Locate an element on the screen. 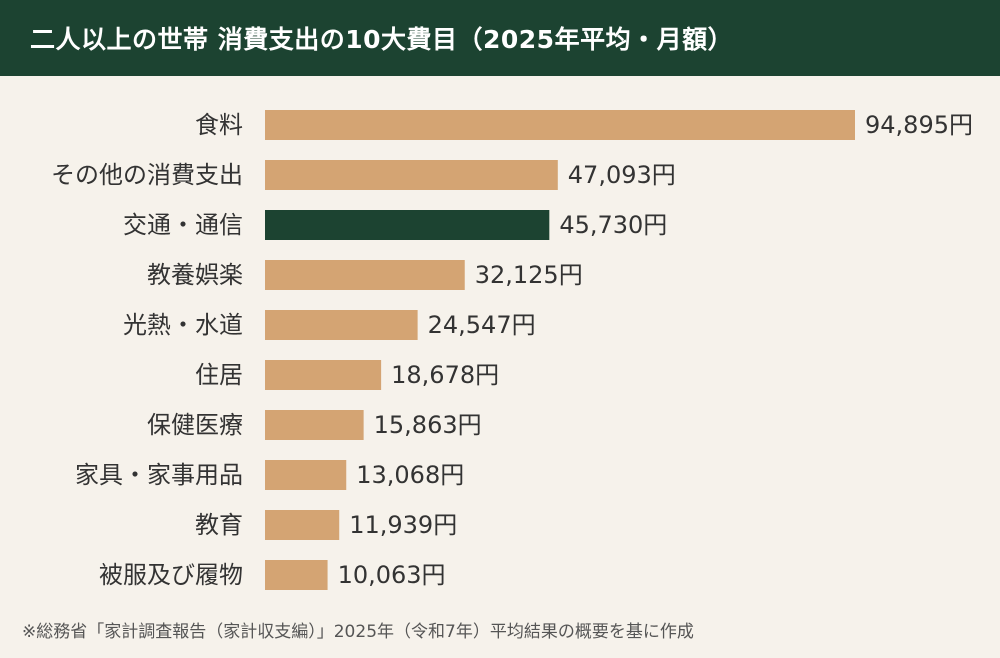 The height and width of the screenshot is (658, 1000). value-label: 24,547円 is located at coordinates (482, 325).